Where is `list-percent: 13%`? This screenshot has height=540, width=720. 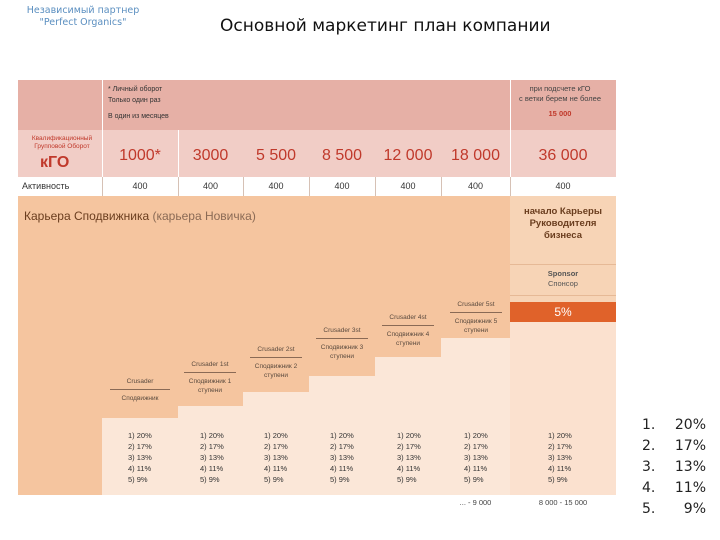 list-percent: 13% is located at coordinates (690, 467).